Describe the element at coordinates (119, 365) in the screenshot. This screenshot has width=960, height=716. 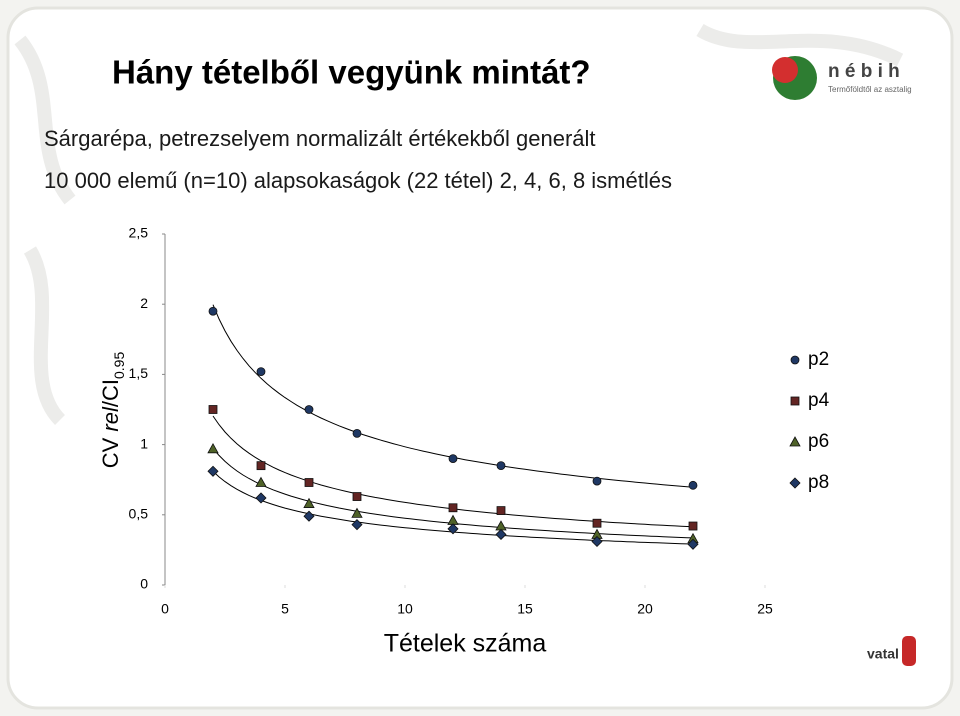
I see `y-axis-label-part: 0.95` at that location.